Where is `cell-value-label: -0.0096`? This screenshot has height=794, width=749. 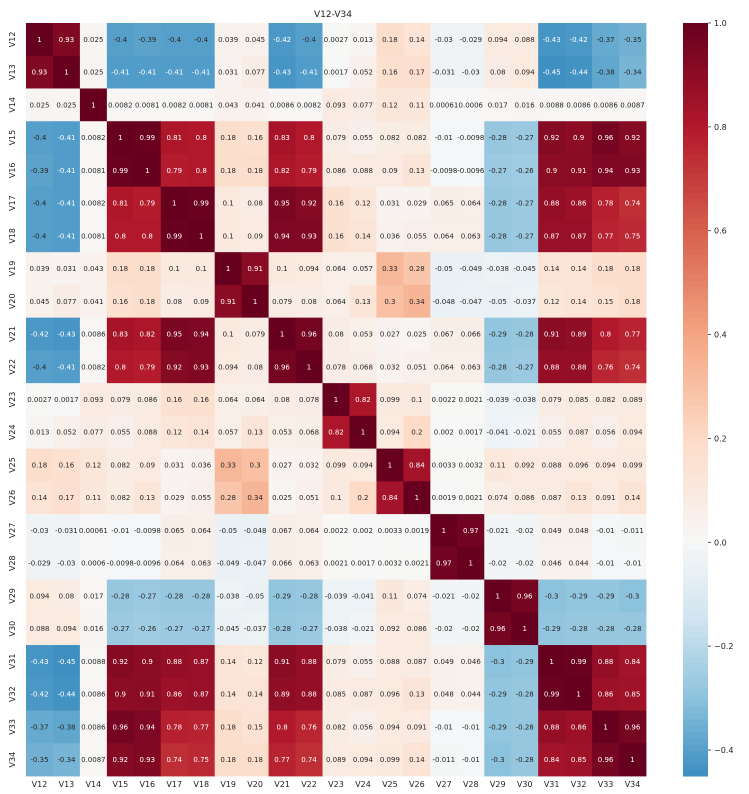 cell-value-label: -0.0096 is located at coordinates (148, 564).